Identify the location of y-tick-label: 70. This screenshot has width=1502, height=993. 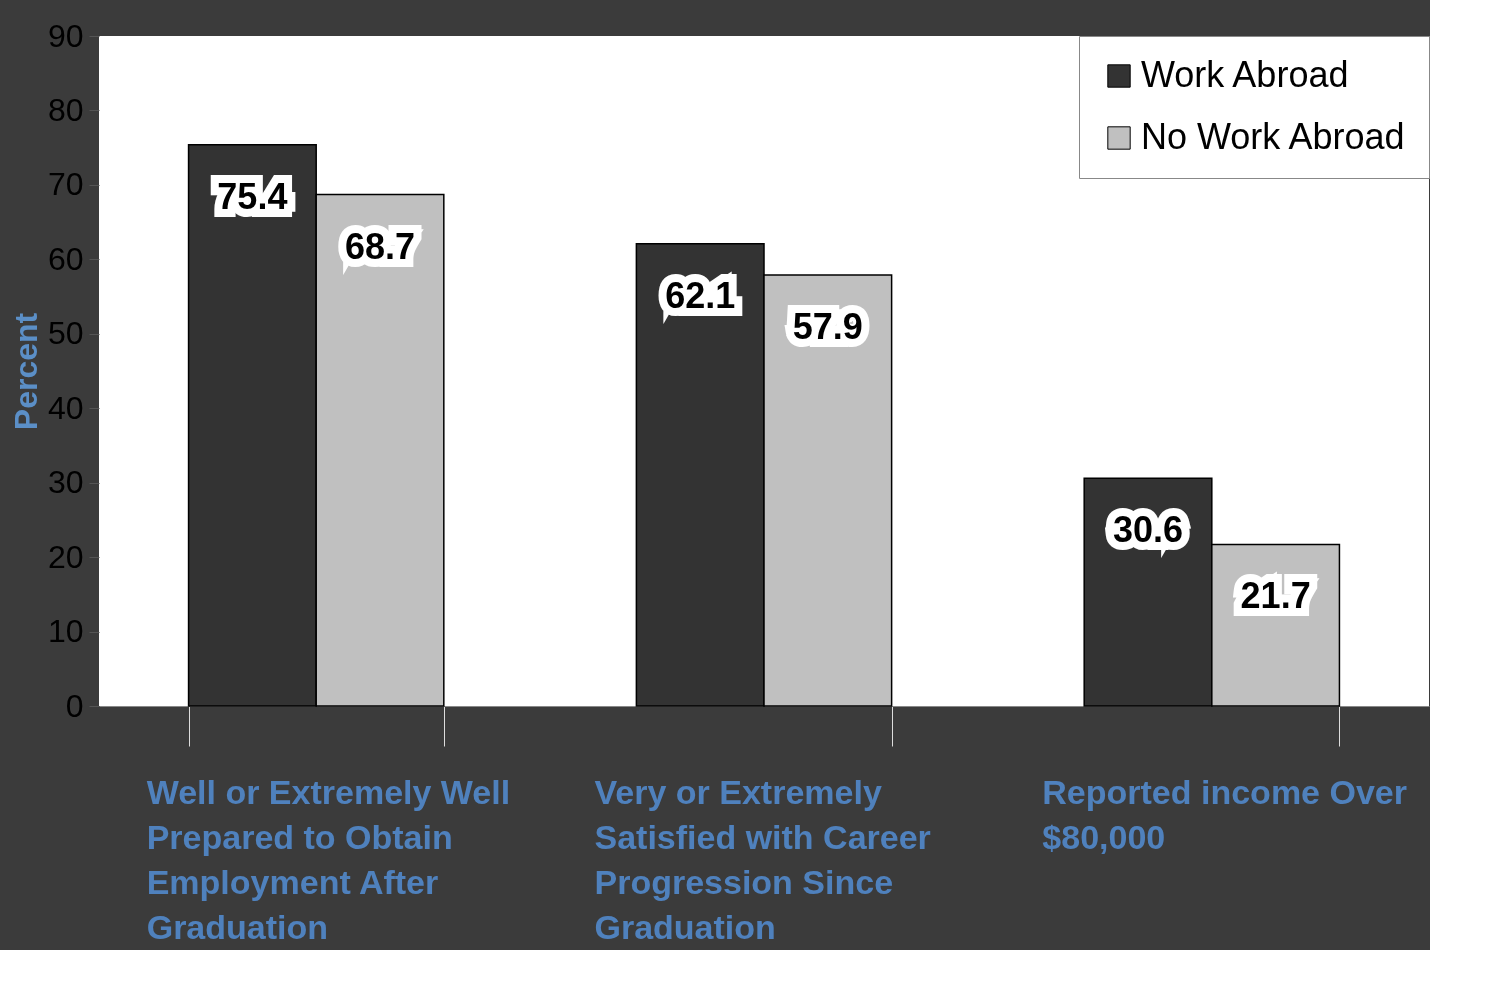
(65, 184).